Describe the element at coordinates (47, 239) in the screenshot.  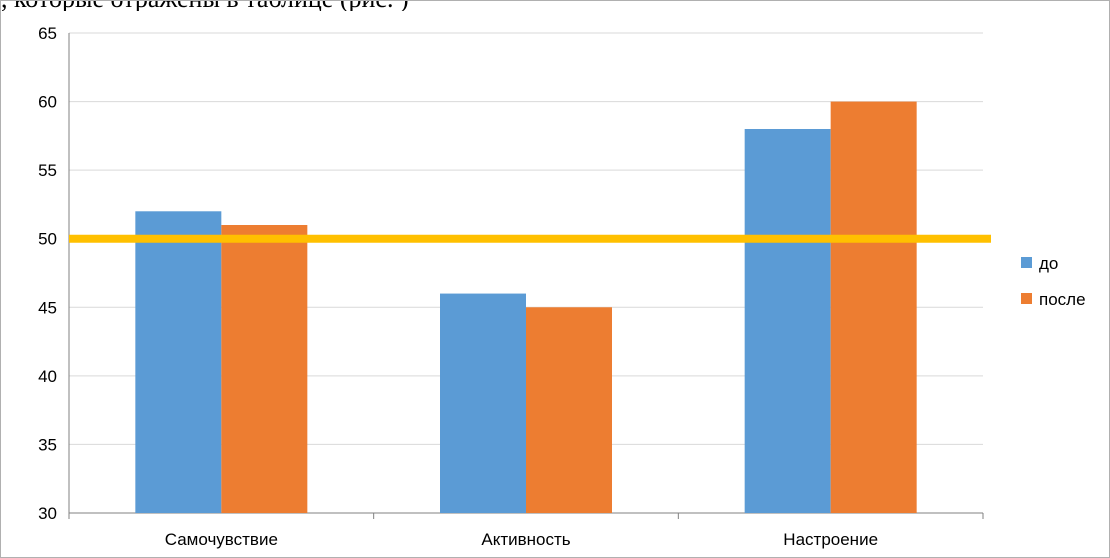
I see `y-tick-label: 50` at that location.